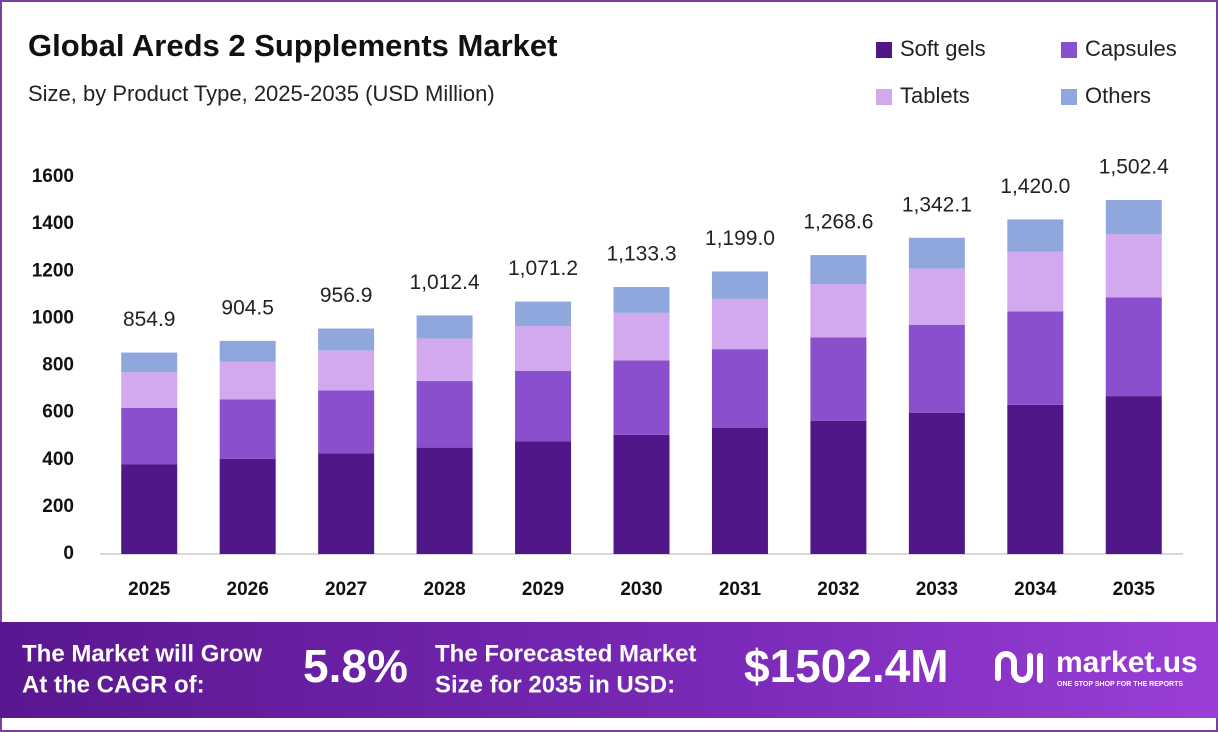 This screenshot has width=1218, height=732. Describe the element at coordinates (943, 48) in the screenshot. I see `legend-label: Soft gels` at that location.